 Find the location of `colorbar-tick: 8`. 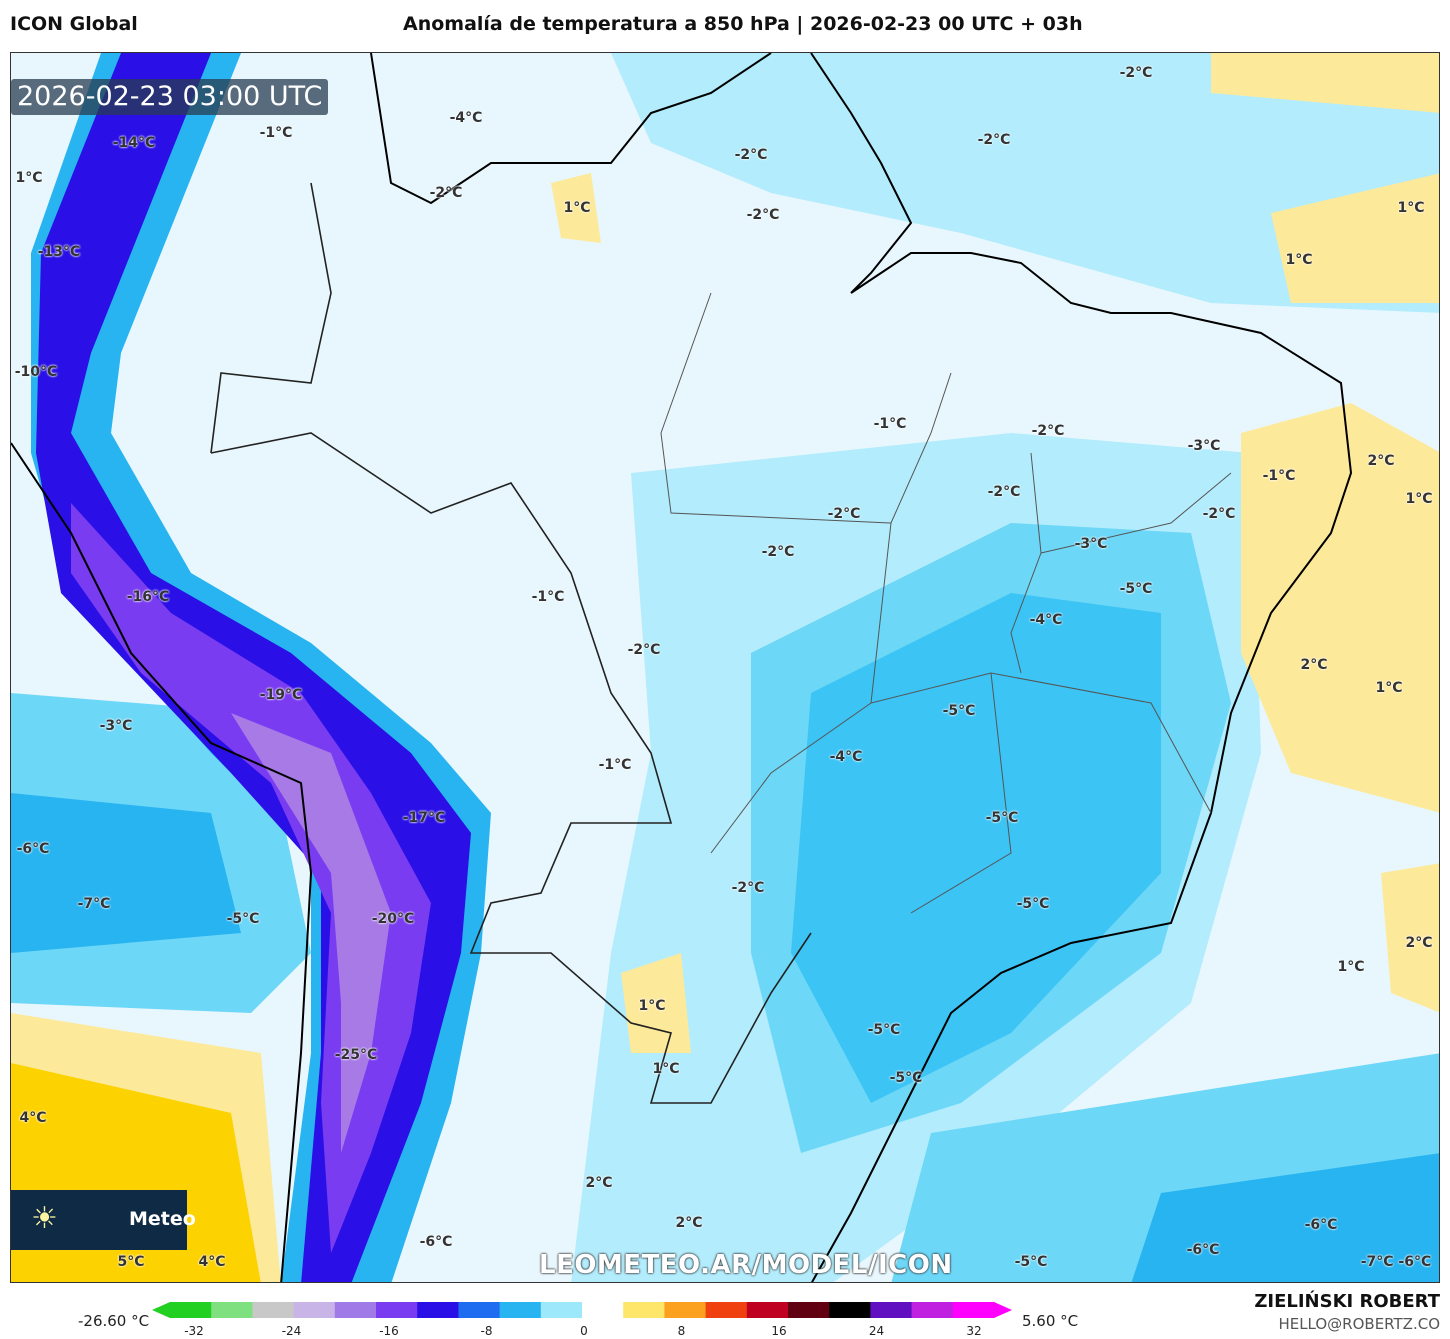

colorbar-tick: 8 is located at coordinates (681, 1331).